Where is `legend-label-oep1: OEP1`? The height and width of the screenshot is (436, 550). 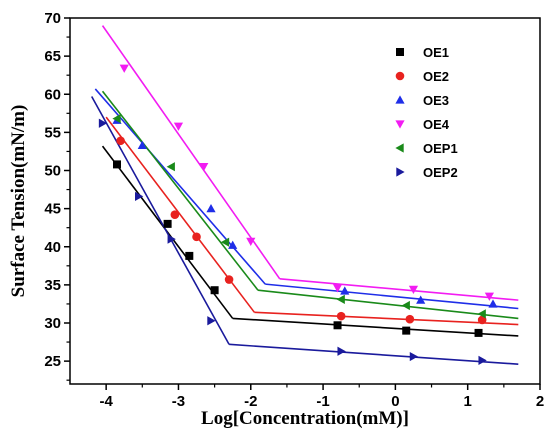 legend-label-oep1: OEP1 is located at coordinates (440, 148).